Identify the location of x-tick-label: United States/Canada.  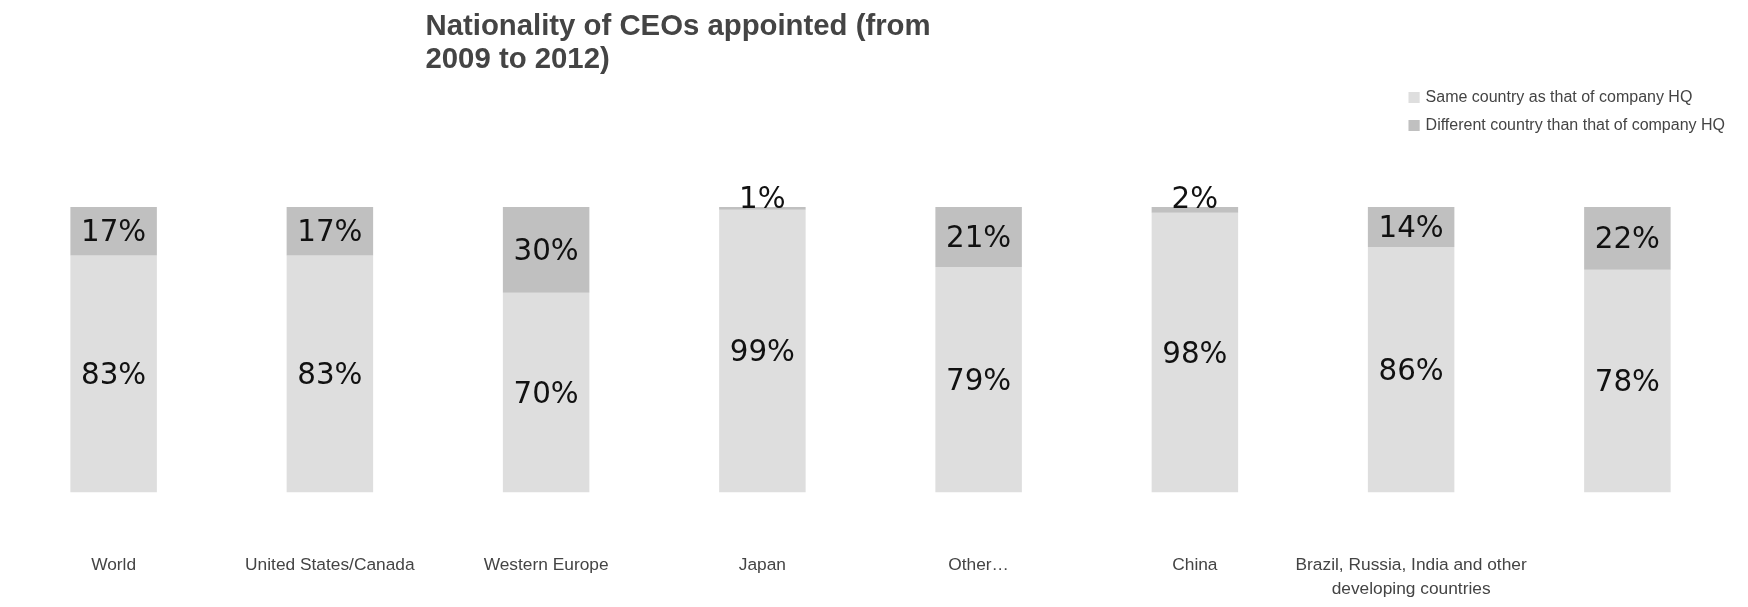
(330, 563).